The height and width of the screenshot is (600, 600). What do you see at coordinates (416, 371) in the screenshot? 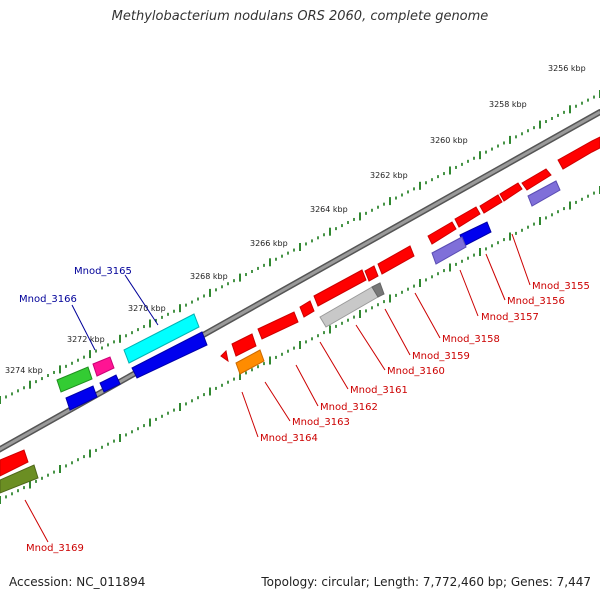
I see `gene-label: Mnod_3160` at bounding box center [416, 371].